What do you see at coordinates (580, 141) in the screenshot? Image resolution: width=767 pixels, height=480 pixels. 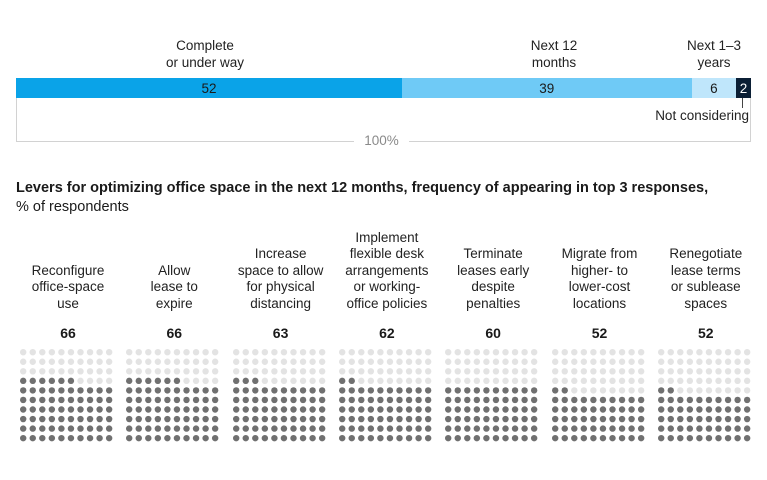 I see `bar-frame-bottom` at bounding box center [580, 141].